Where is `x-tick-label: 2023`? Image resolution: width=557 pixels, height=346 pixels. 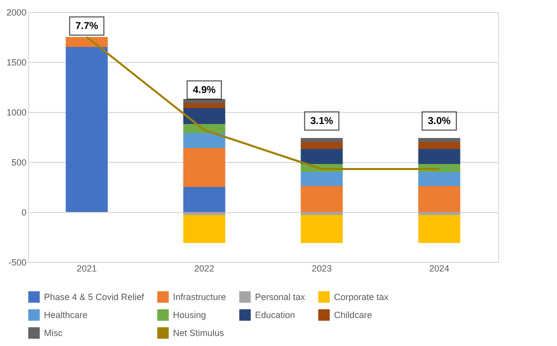 x-tick-label: 2023 is located at coordinates (322, 269).